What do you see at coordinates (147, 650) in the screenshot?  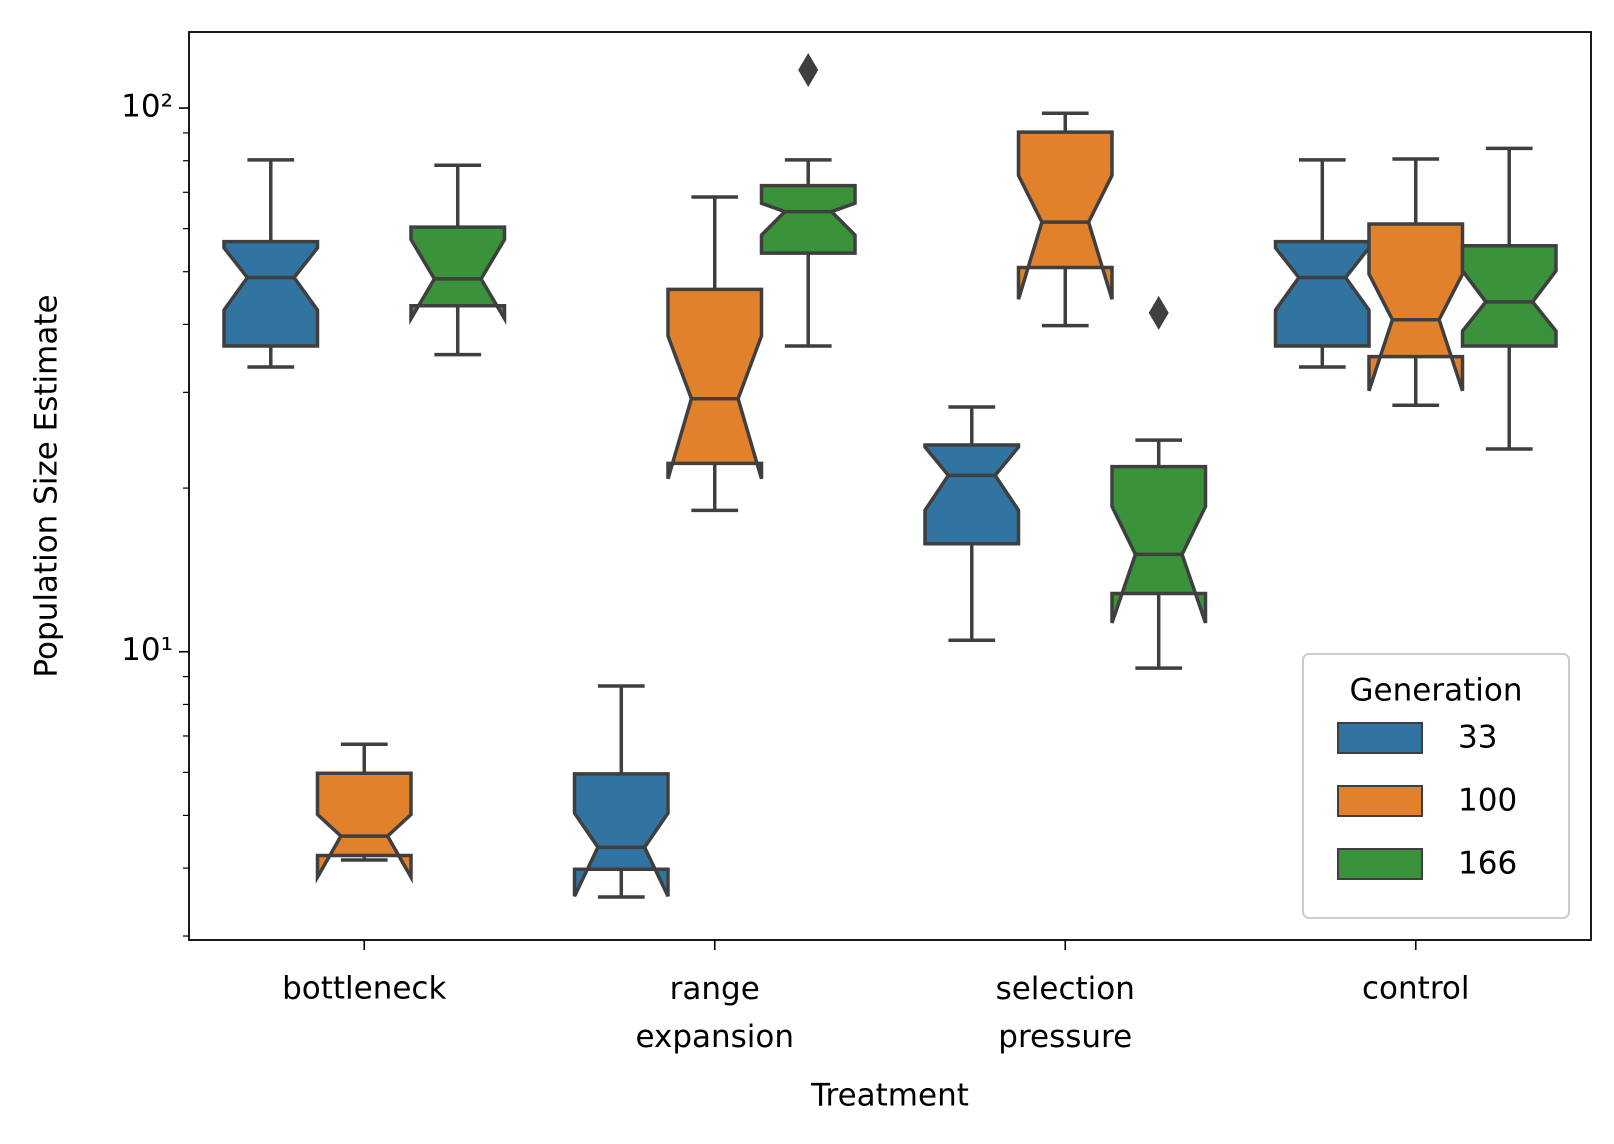 I see `y-tick-label: 10¹` at bounding box center [147, 650].